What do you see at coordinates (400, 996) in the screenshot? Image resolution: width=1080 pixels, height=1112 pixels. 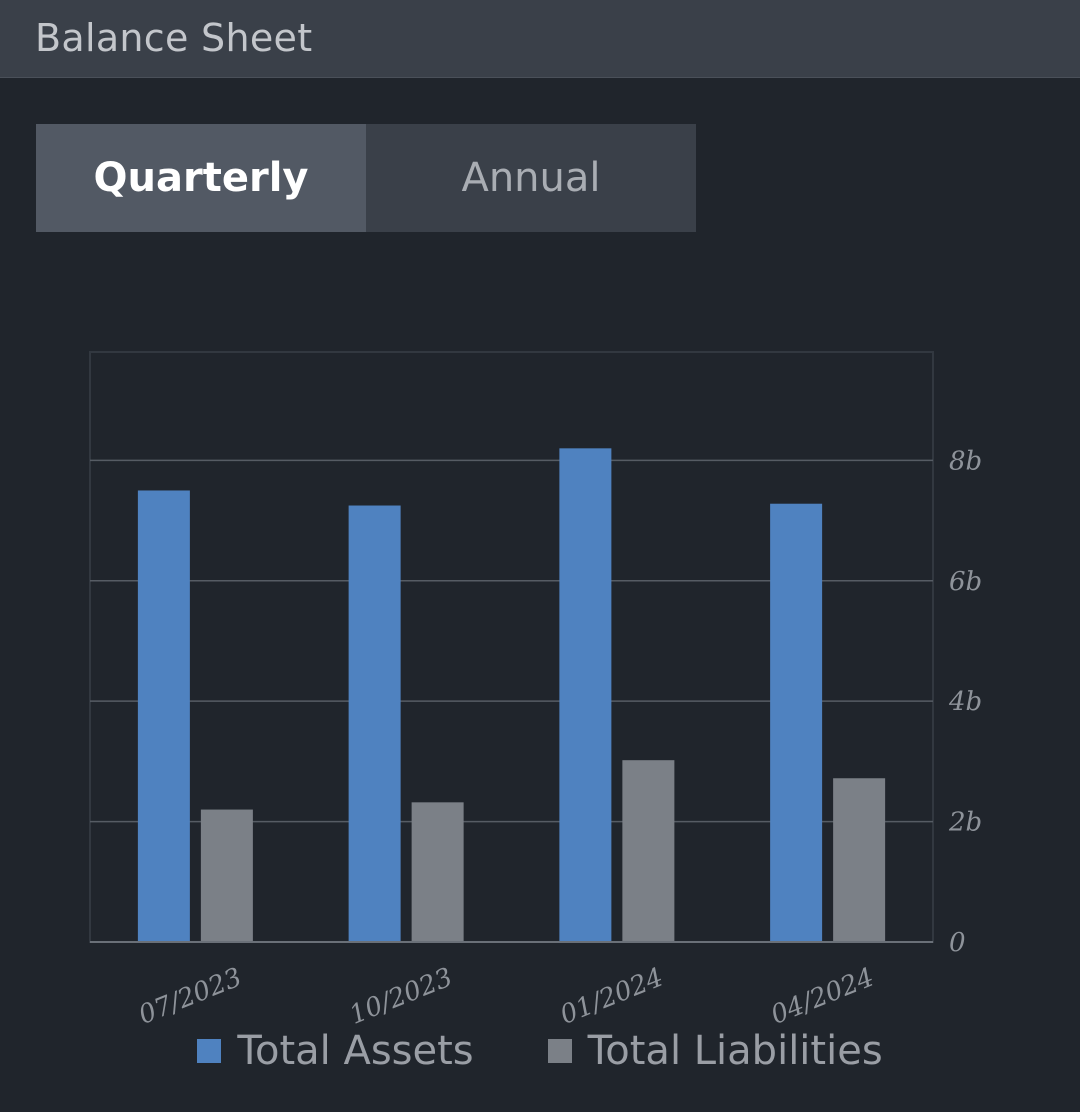 I see `x-tick-label: 10/2023` at bounding box center [400, 996].